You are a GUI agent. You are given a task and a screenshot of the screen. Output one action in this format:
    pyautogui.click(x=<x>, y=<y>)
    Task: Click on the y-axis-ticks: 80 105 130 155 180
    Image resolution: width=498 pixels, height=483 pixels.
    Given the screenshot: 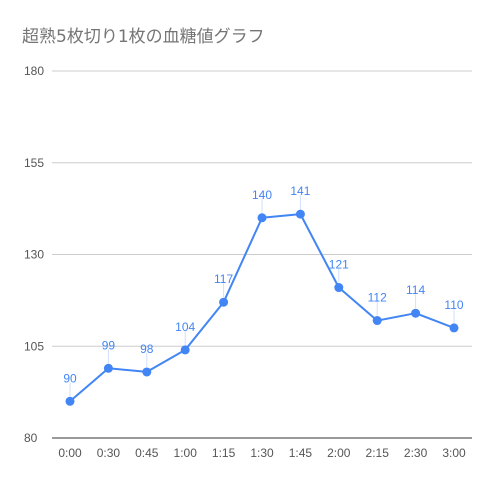 What is the action you would take?
    pyautogui.click(x=34, y=254)
    